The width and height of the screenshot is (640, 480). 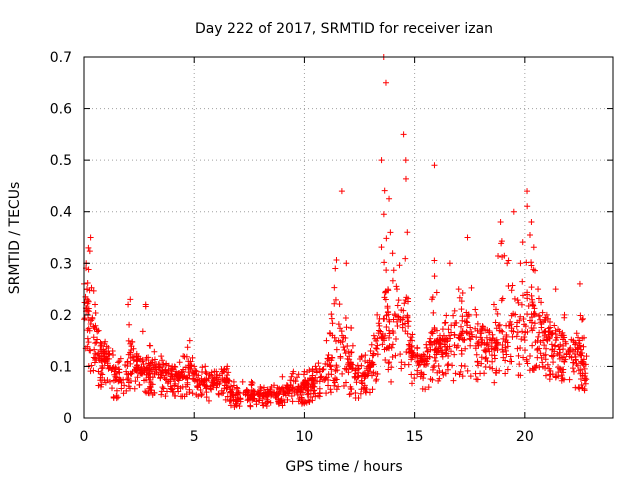 I want to click on y-tick-label: 0, so click(x=67, y=419).